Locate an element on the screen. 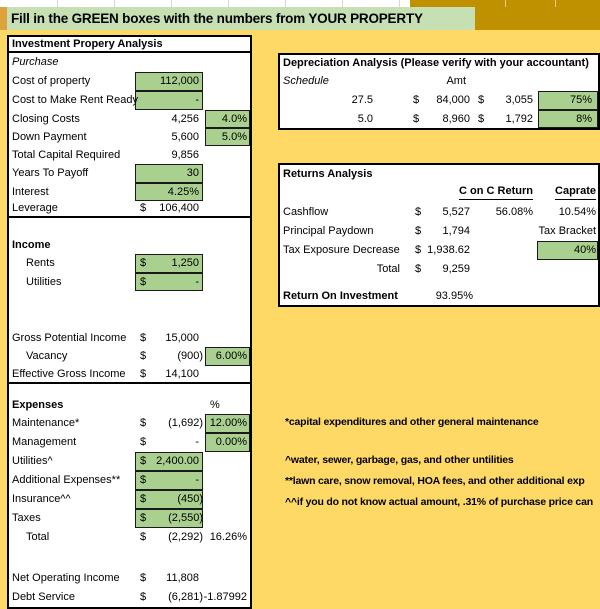 The image size is (600, 609). label-vacancy: Vacancy is located at coordinates (47, 356).